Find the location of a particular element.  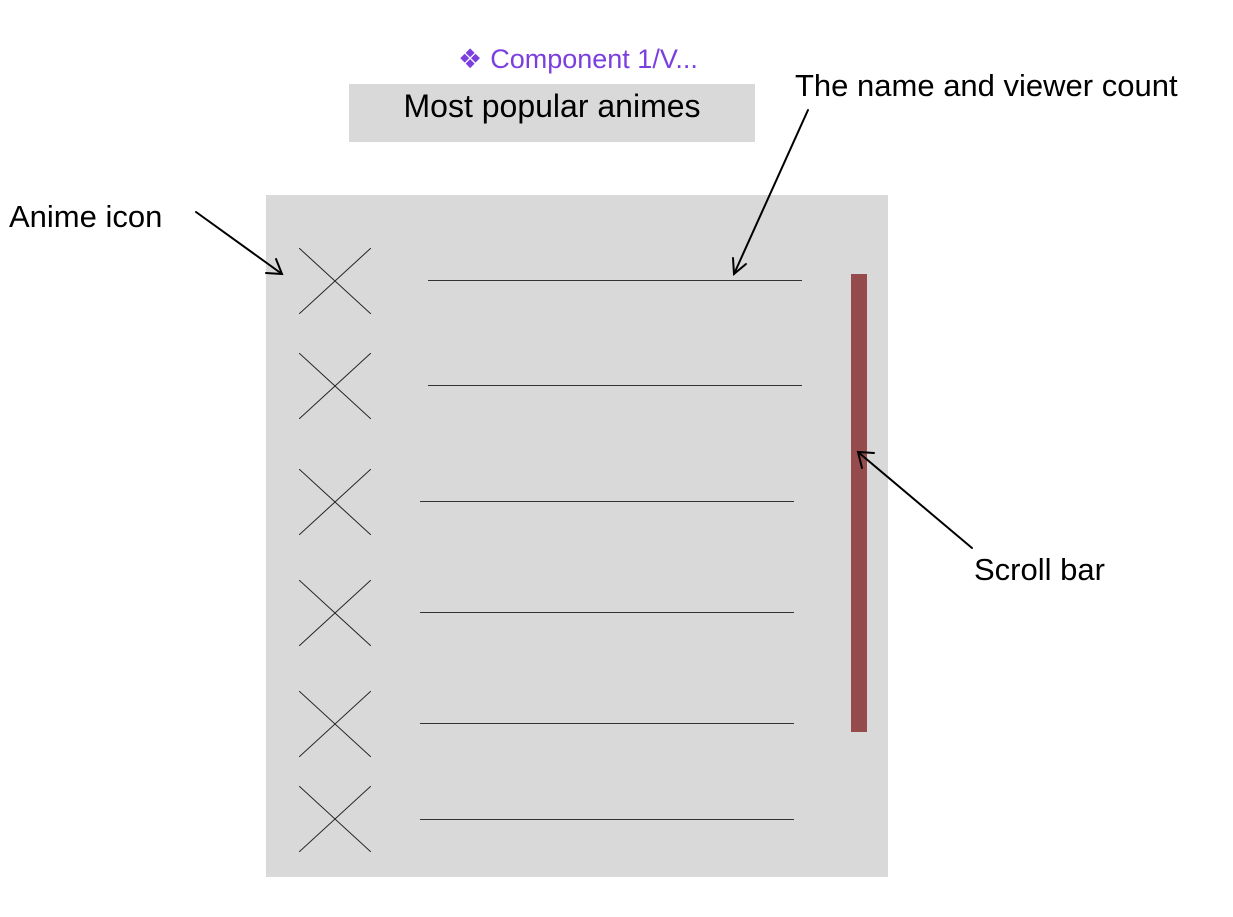

annotation-scroll-bar: Scroll bar is located at coordinates (1039, 569).